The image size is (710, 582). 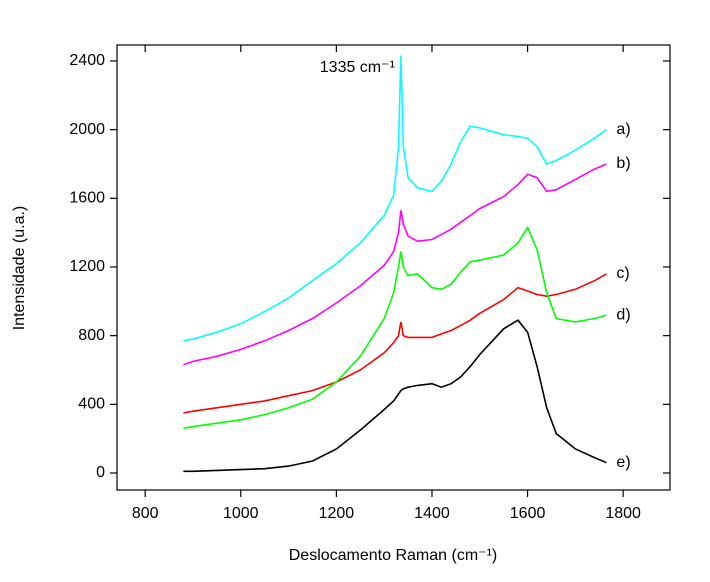 What do you see at coordinates (337, 513) in the screenshot?
I see `x-tick-label: 1200` at bounding box center [337, 513].